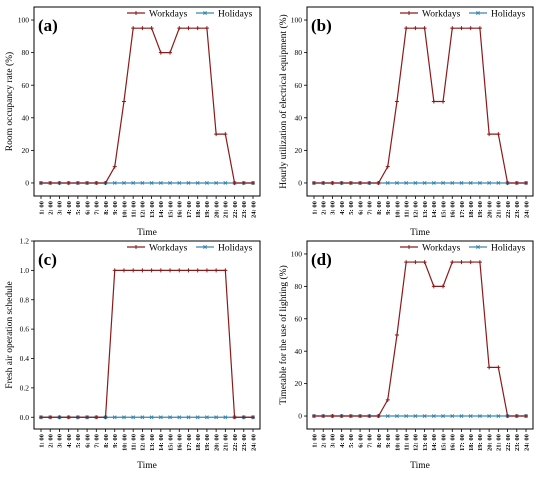 The width and height of the screenshot is (550, 481). I want to click on x-tick-label: 19: 00, so click(207, 442).